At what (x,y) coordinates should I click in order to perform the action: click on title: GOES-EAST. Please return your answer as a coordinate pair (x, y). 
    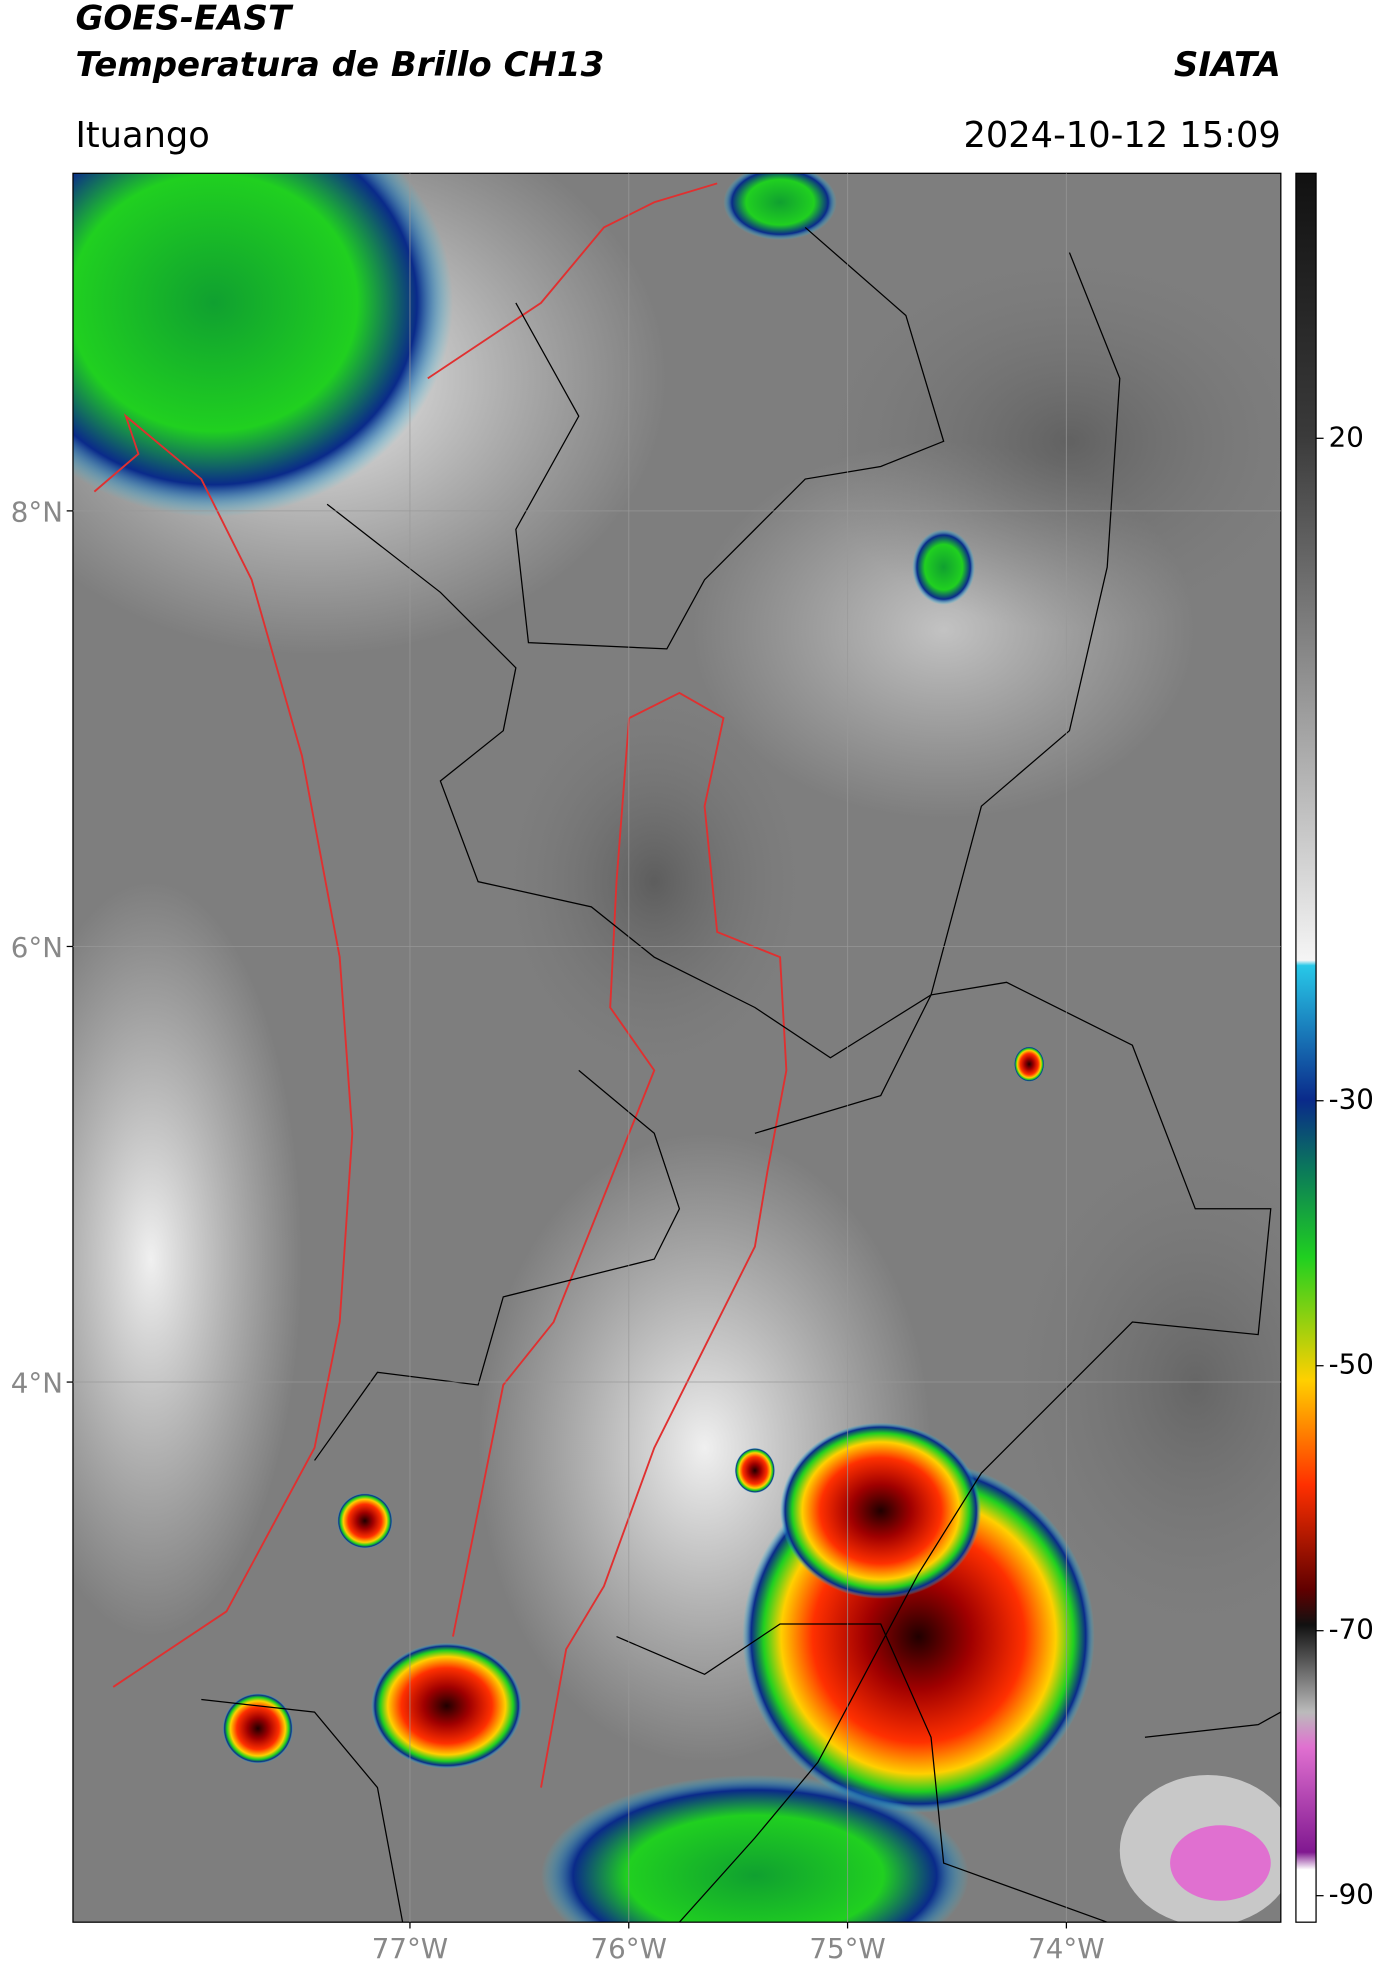
    Looking at the image, I should click on (184, 19).